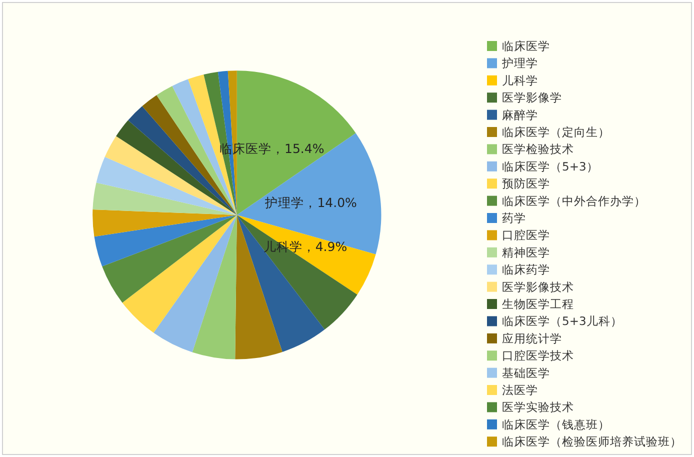 This screenshot has width=694, height=457. I want to click on legend-label: 临床医学（检验医师培养试验班）, so click(592, 441).